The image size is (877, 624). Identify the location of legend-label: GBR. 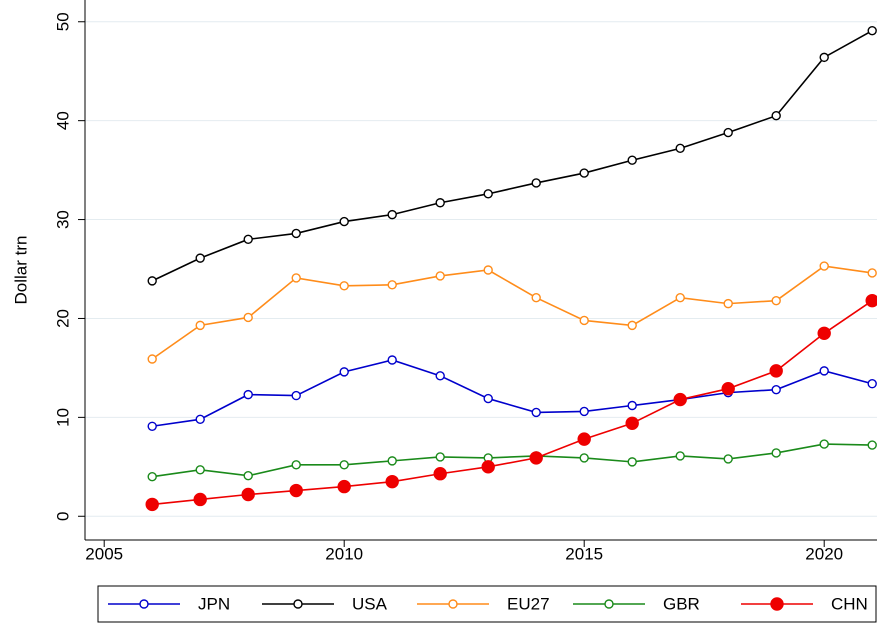
(681, 603).